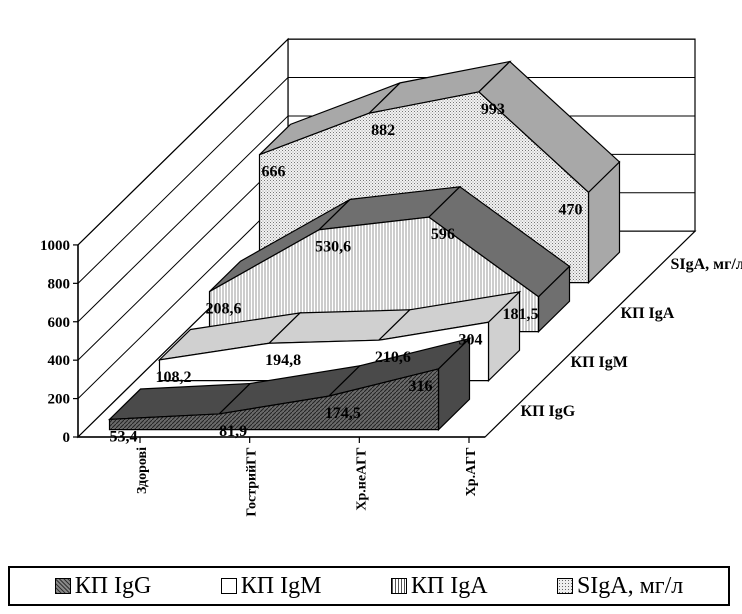  What do you see at coordinates (449, 585) in the screenshot?
I see `legend-label: КП IgA` at bounding box center [449, 585].